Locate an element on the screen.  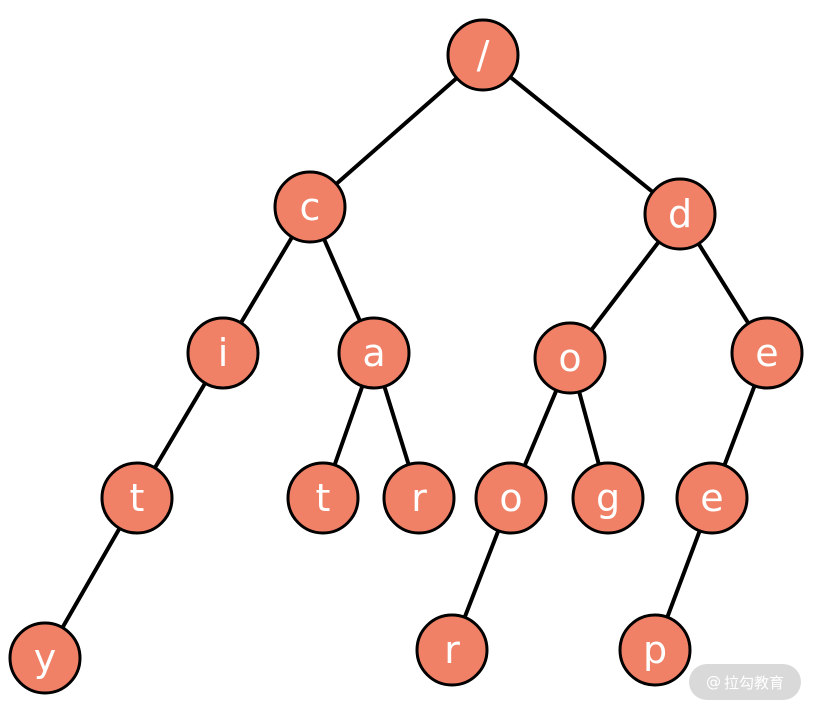
node-label: p is located at coordinates (655, 650).